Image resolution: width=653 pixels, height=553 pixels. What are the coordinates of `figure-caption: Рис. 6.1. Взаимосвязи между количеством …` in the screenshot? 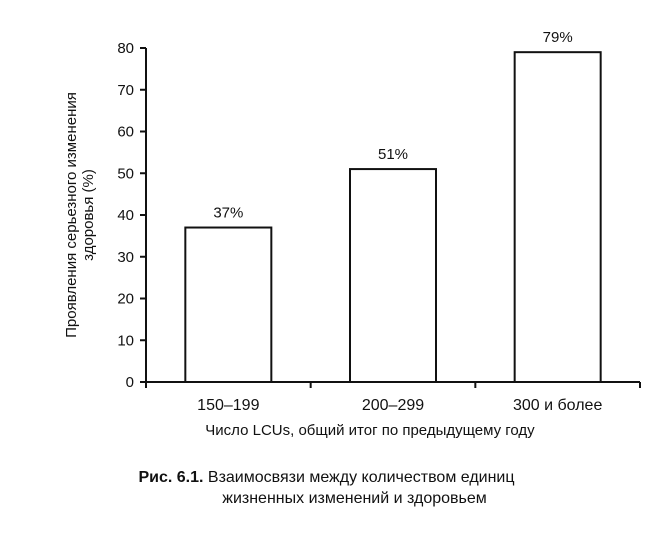 It's located at (326, 488).